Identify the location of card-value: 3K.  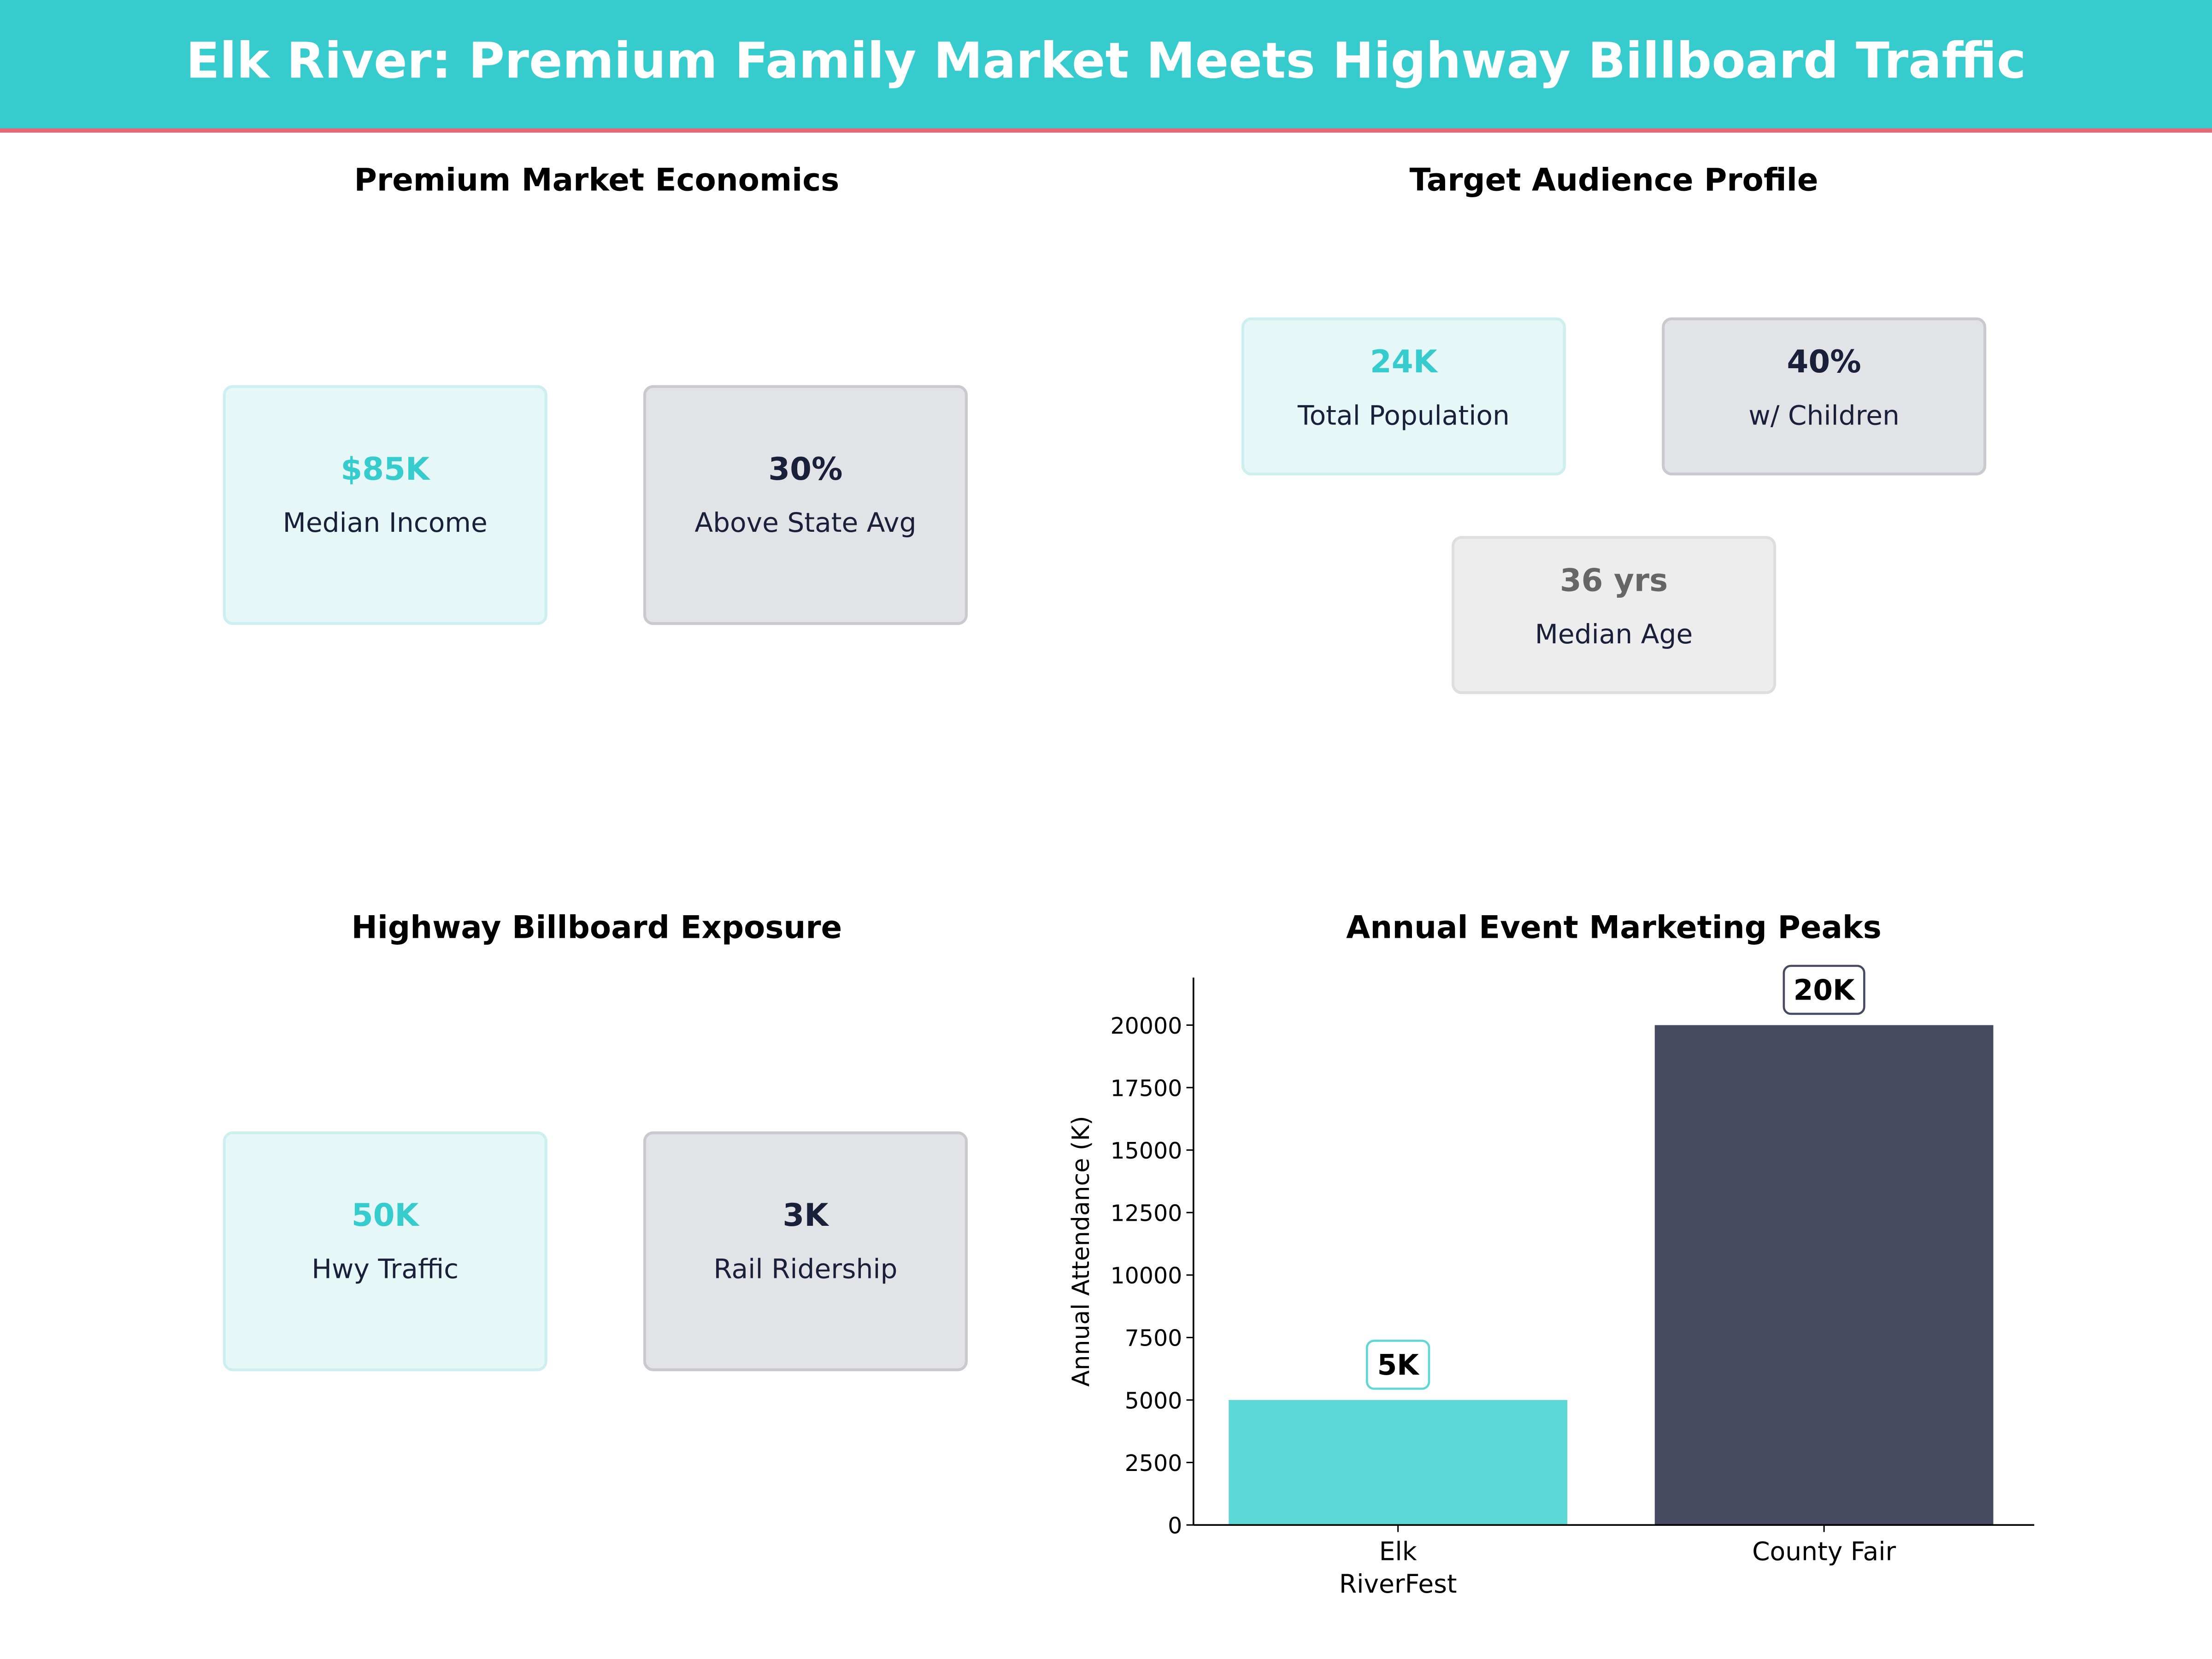
(805, 1217).